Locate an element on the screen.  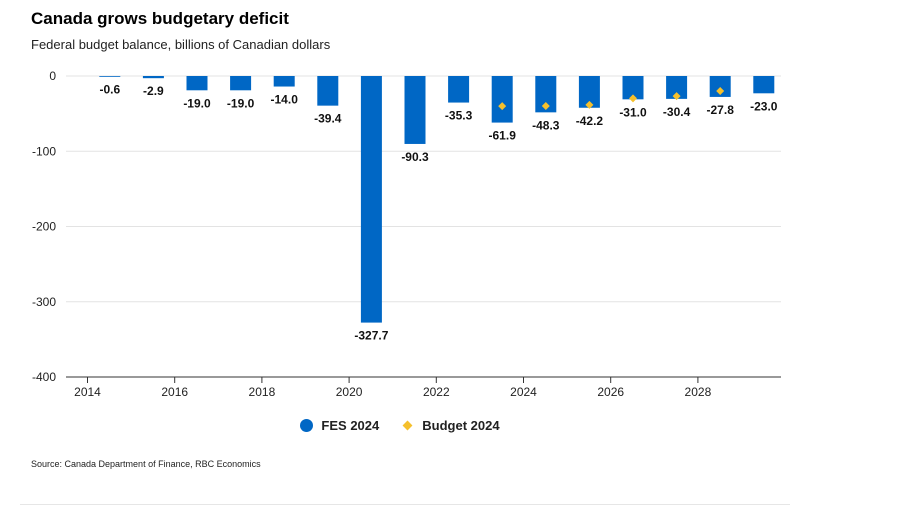
legend-label-fes-2024: FES 2024 is located at coordinates (350, 425).